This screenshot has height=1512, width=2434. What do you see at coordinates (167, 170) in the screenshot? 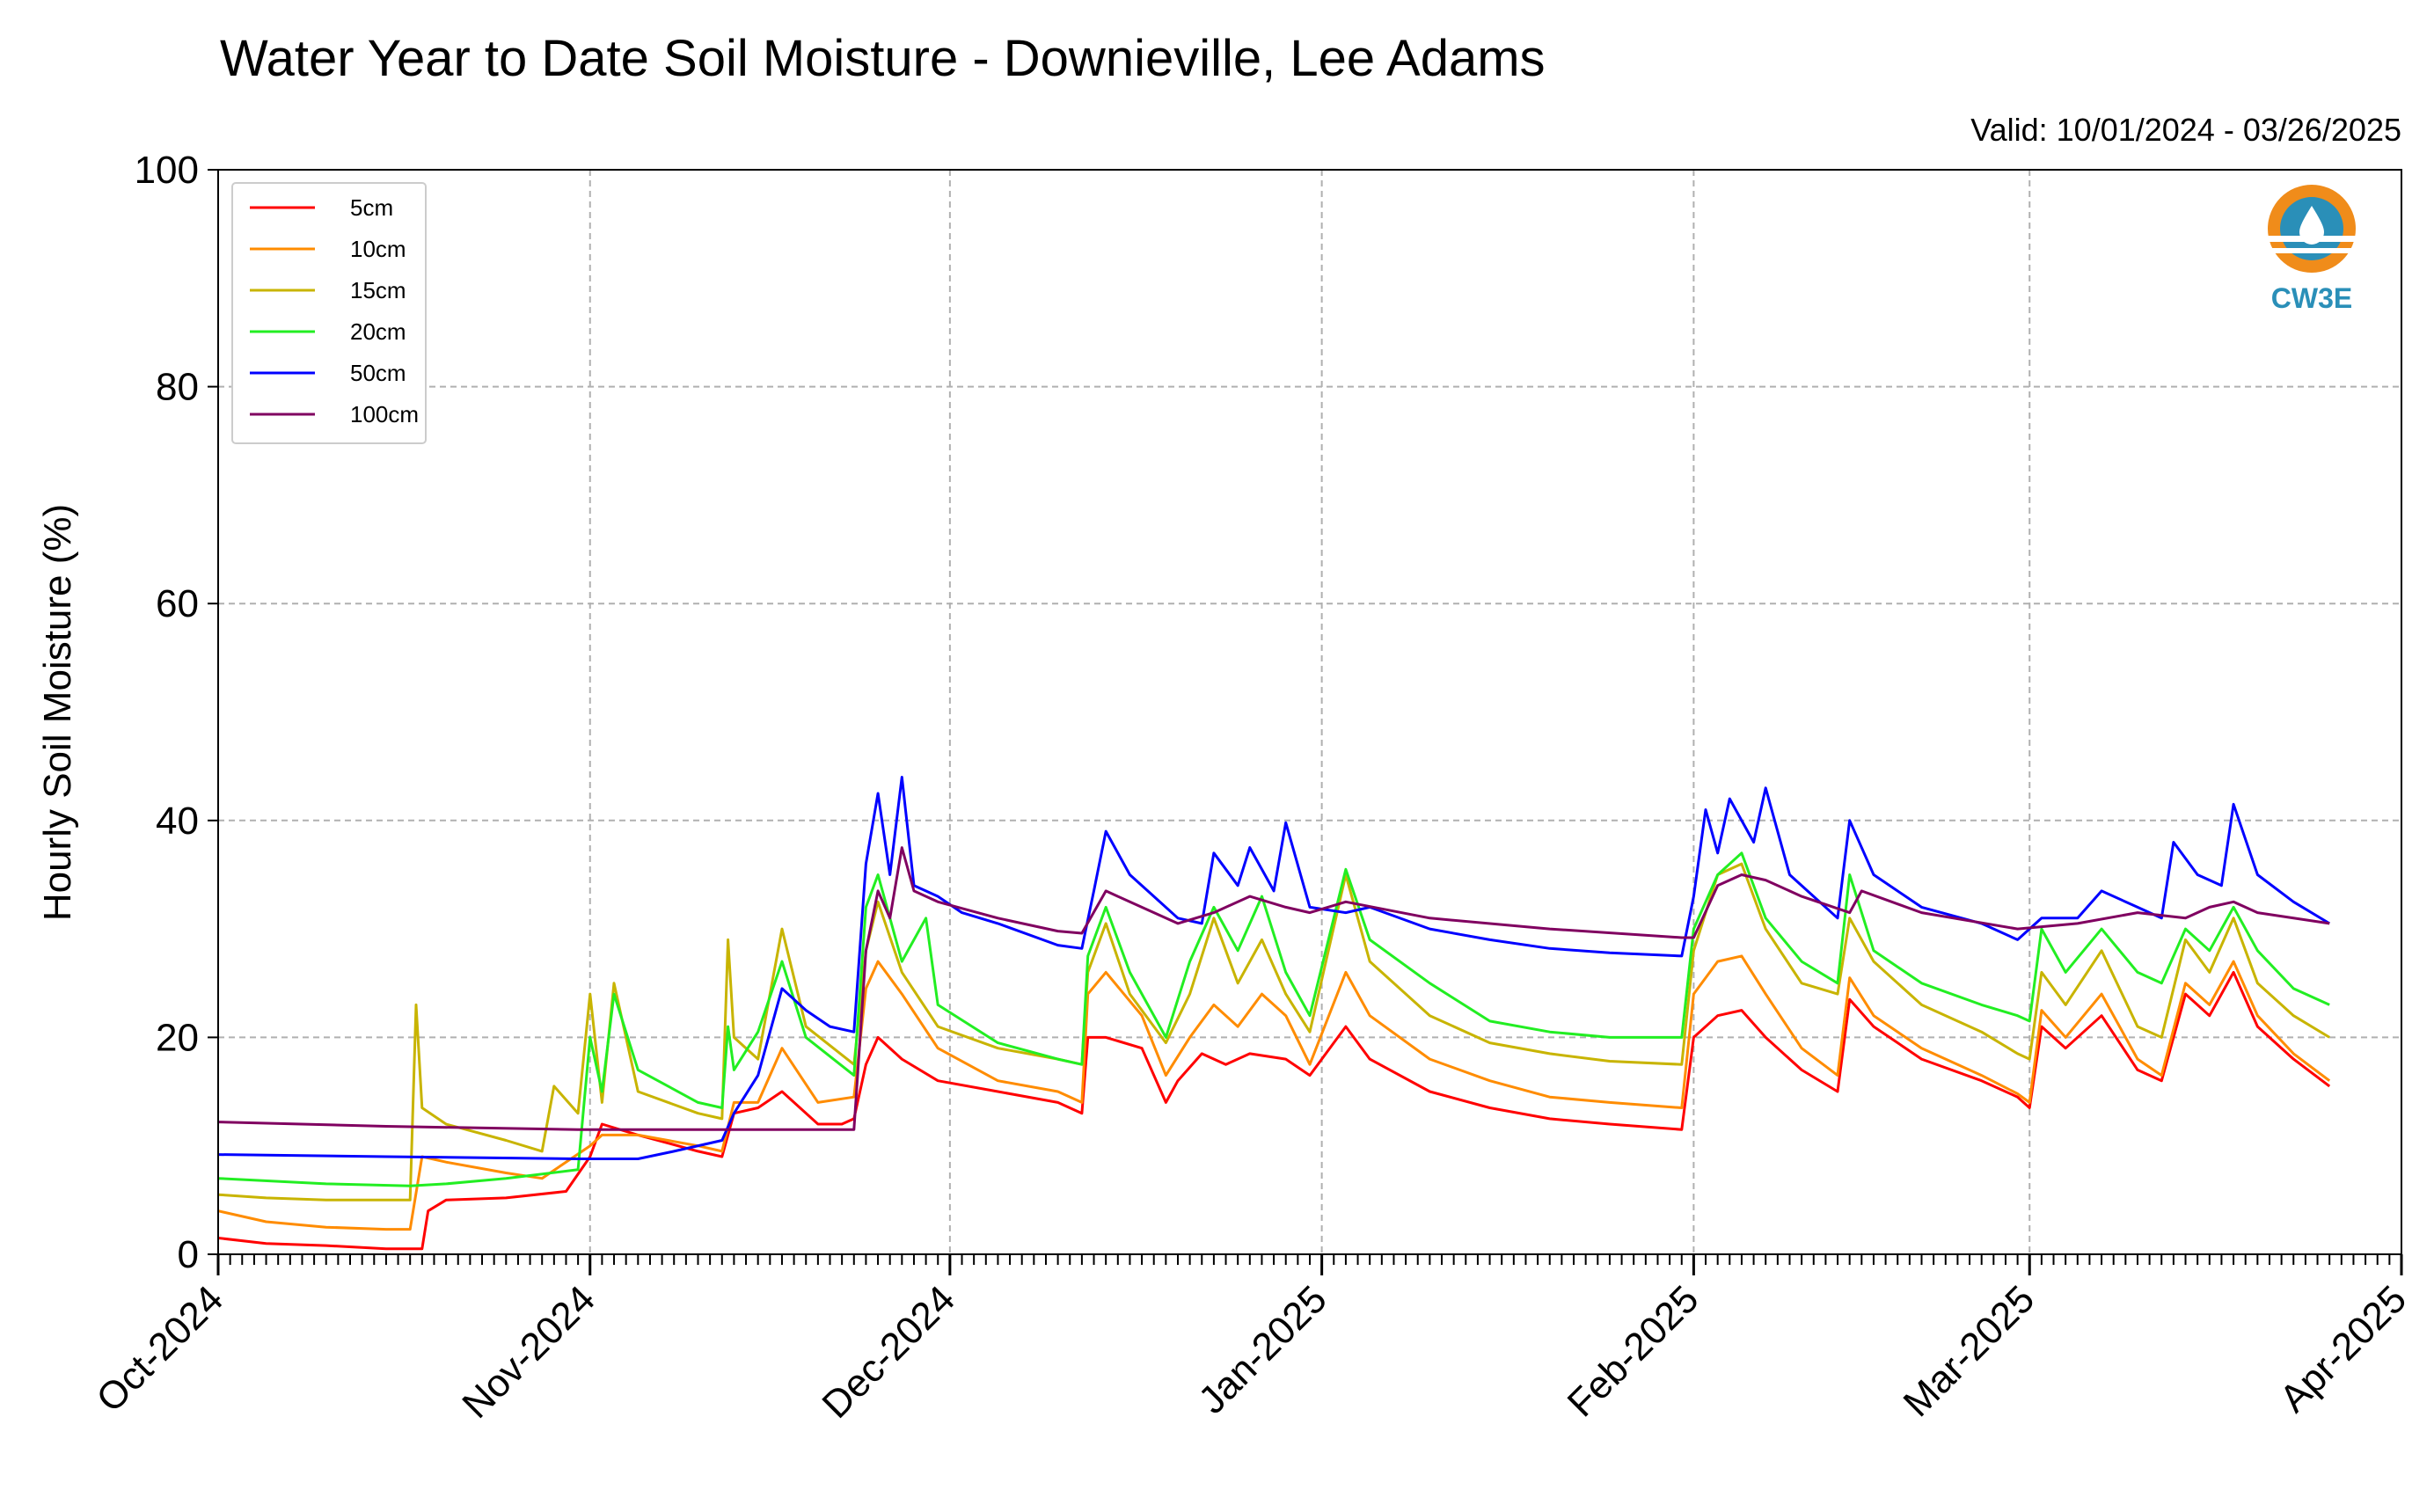
I see `y-tick-label: 100` at bounding box center [167, 170].